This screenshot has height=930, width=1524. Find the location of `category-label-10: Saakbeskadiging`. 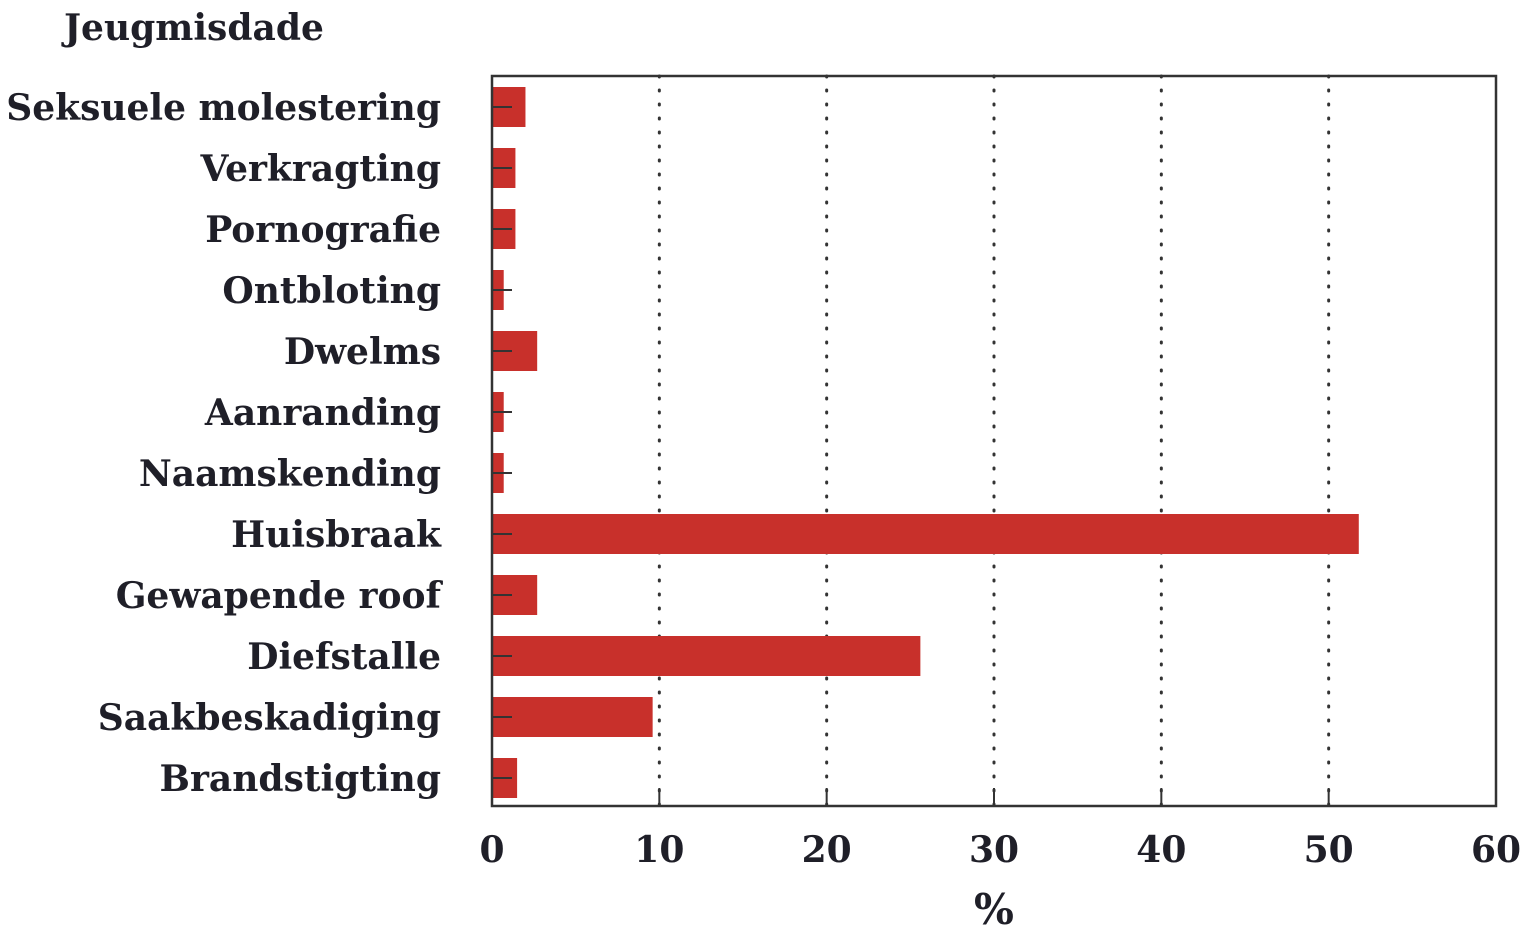

category-label-10: Saakbeskadiging is located at coordinates (269, 718).